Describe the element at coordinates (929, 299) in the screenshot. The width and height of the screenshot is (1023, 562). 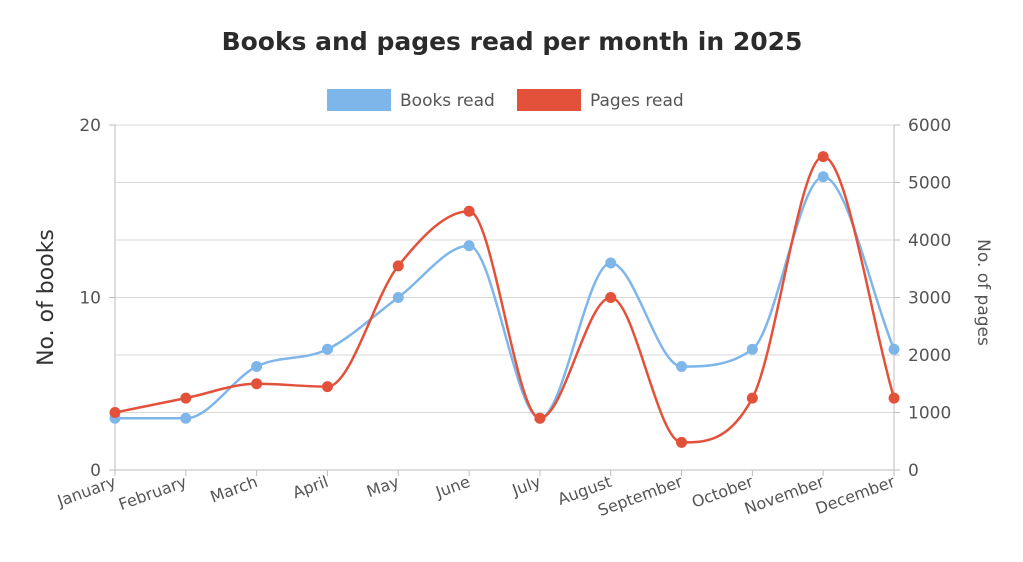
I see `y-right-tick-label: 3000` at that location.